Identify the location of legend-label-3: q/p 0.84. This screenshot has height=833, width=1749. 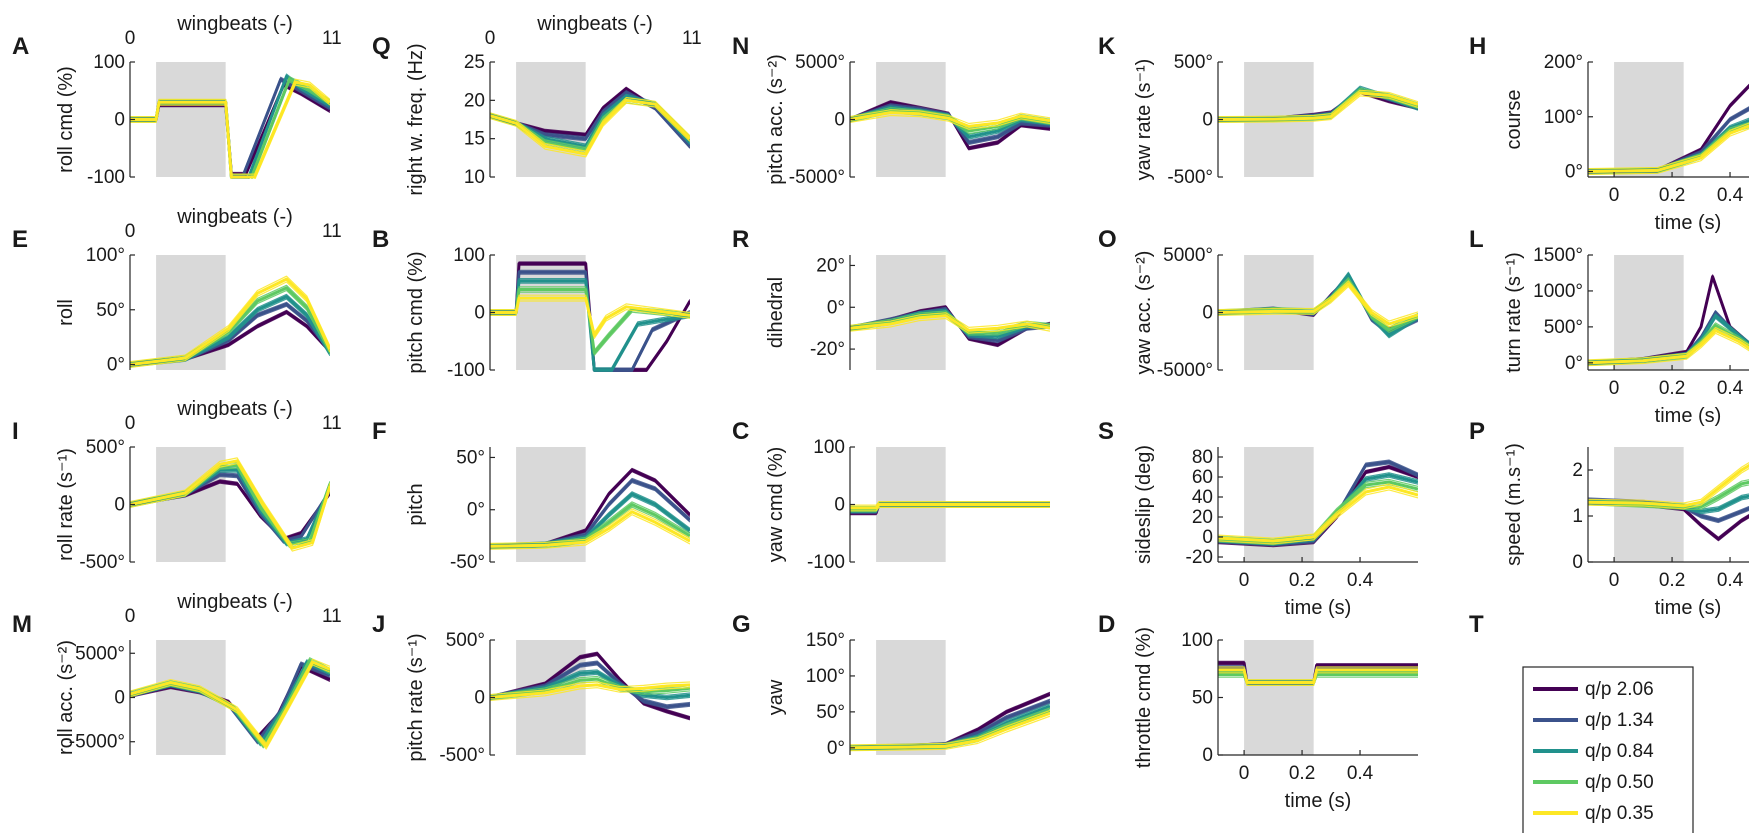
(1619, 751).